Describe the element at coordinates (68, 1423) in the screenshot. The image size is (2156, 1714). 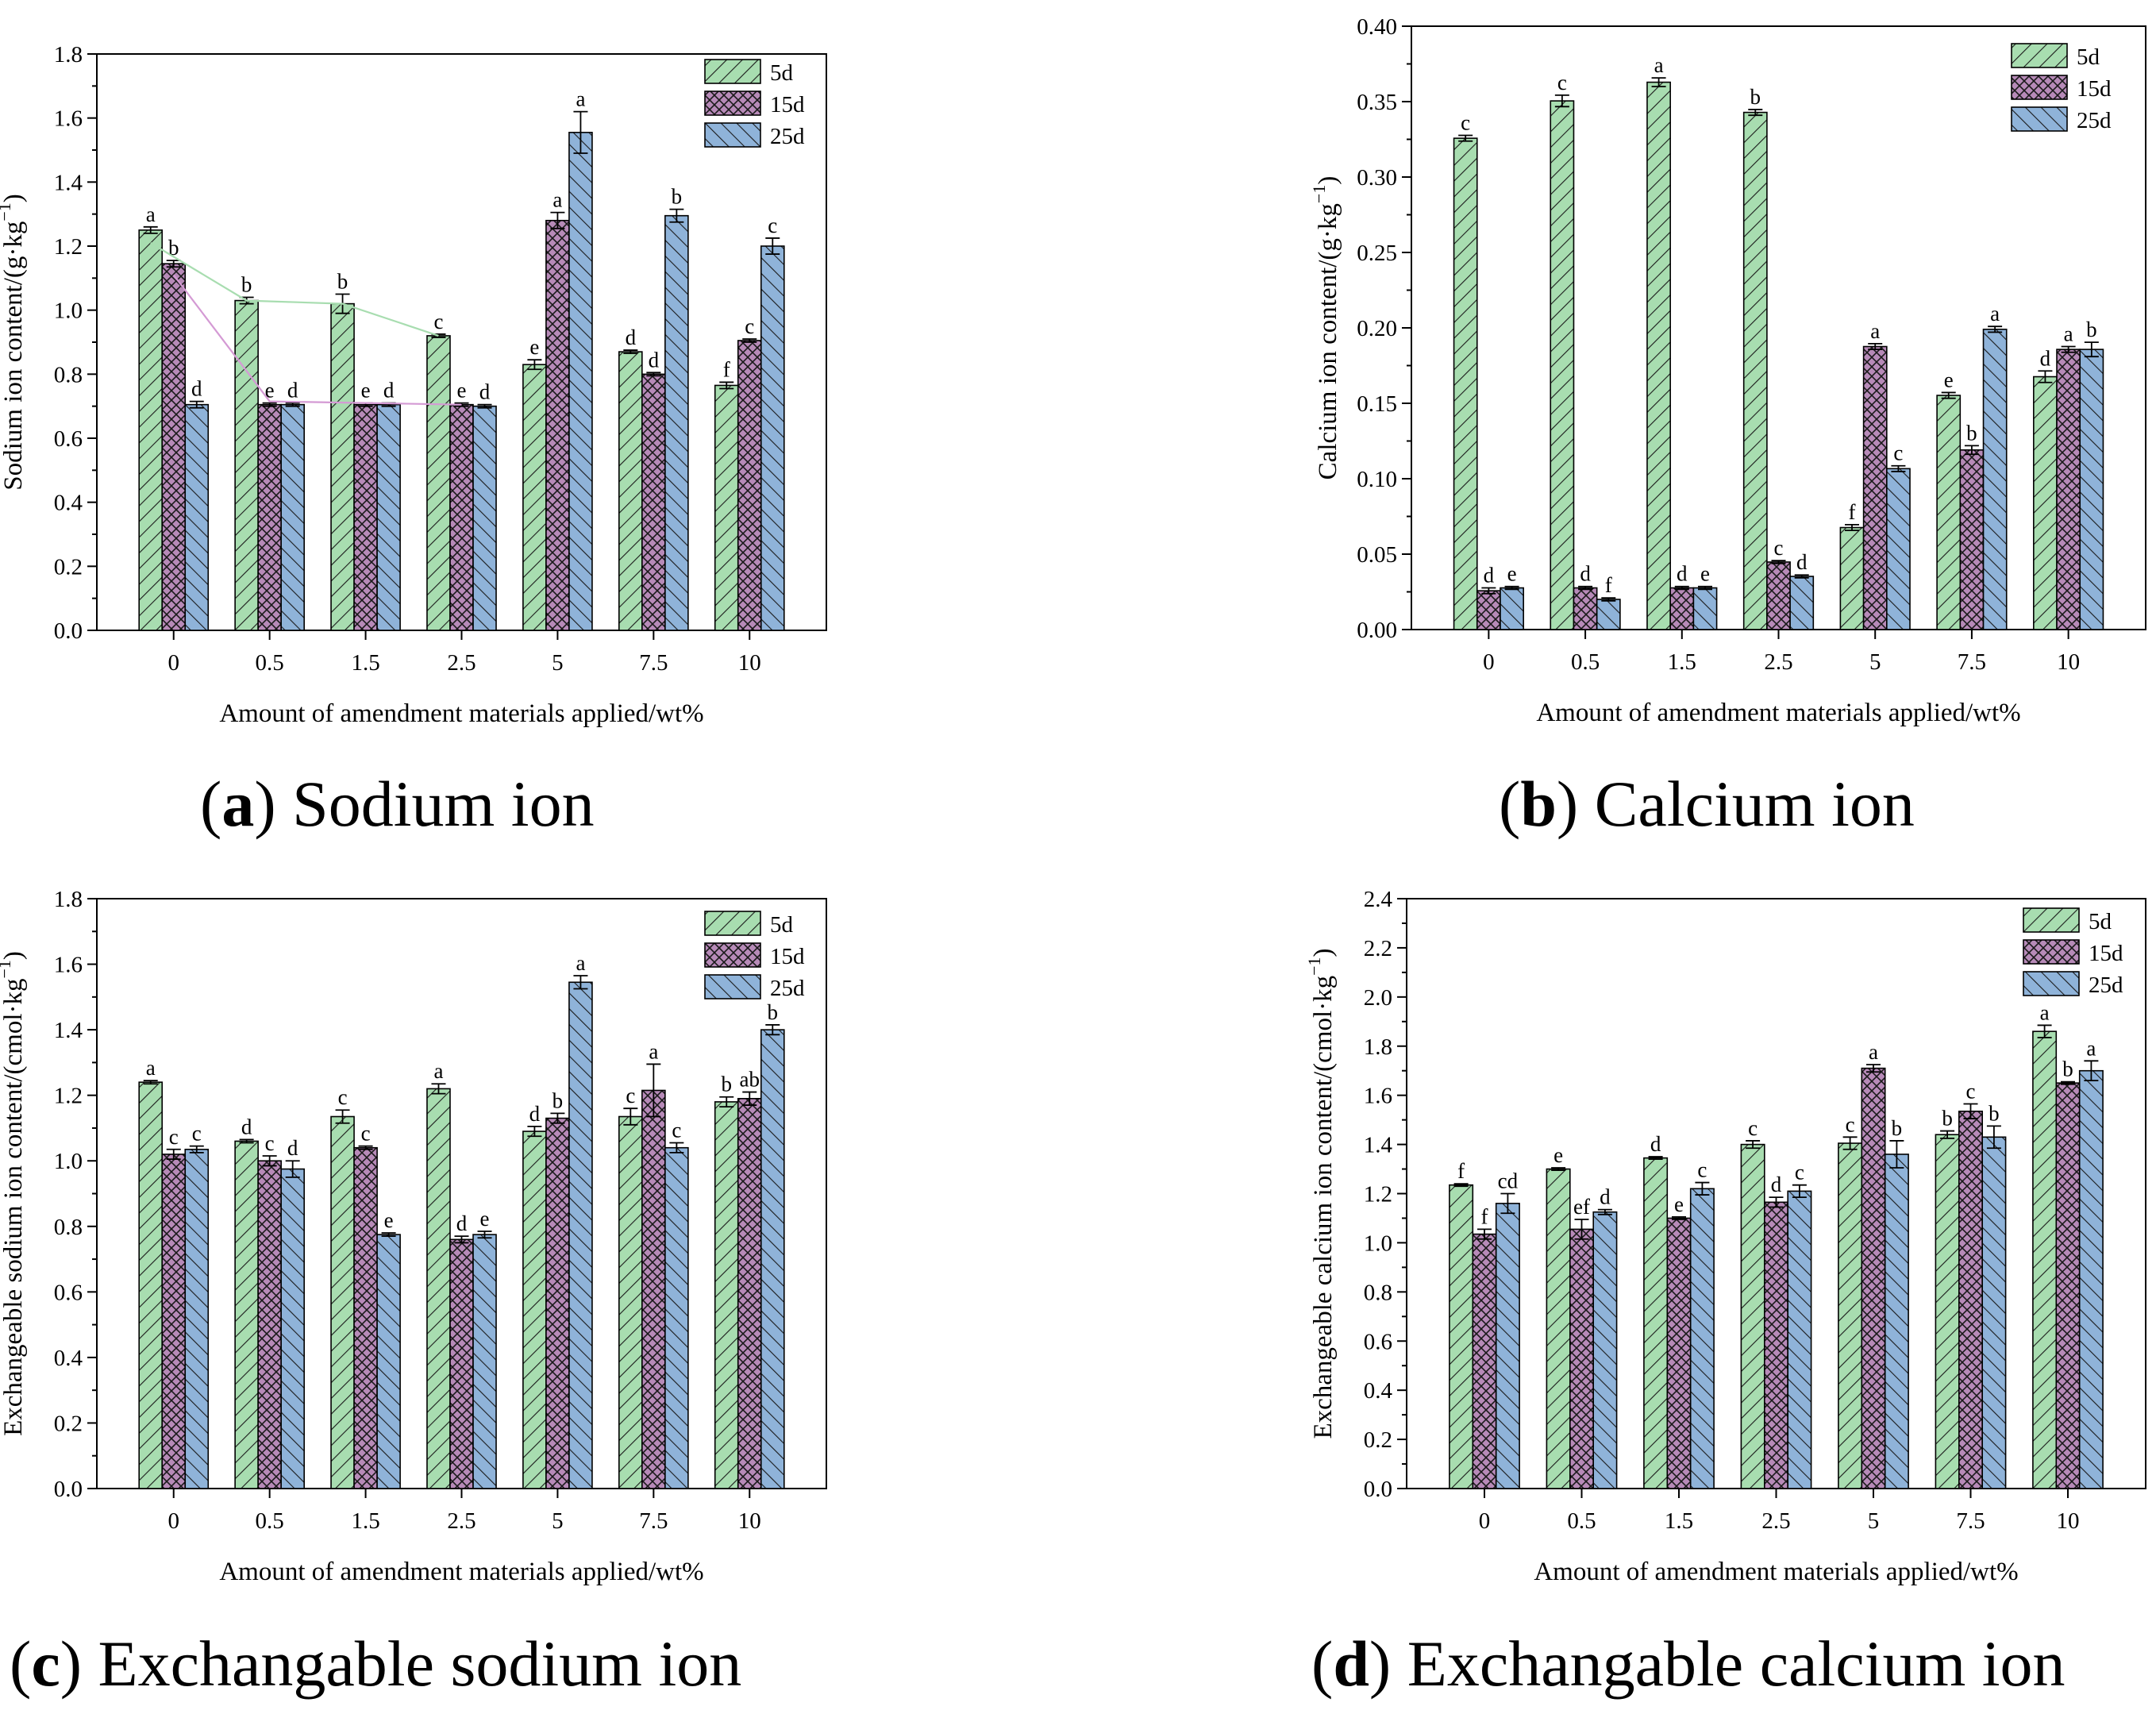
I see `y-tick-label: 0.2` at that location.